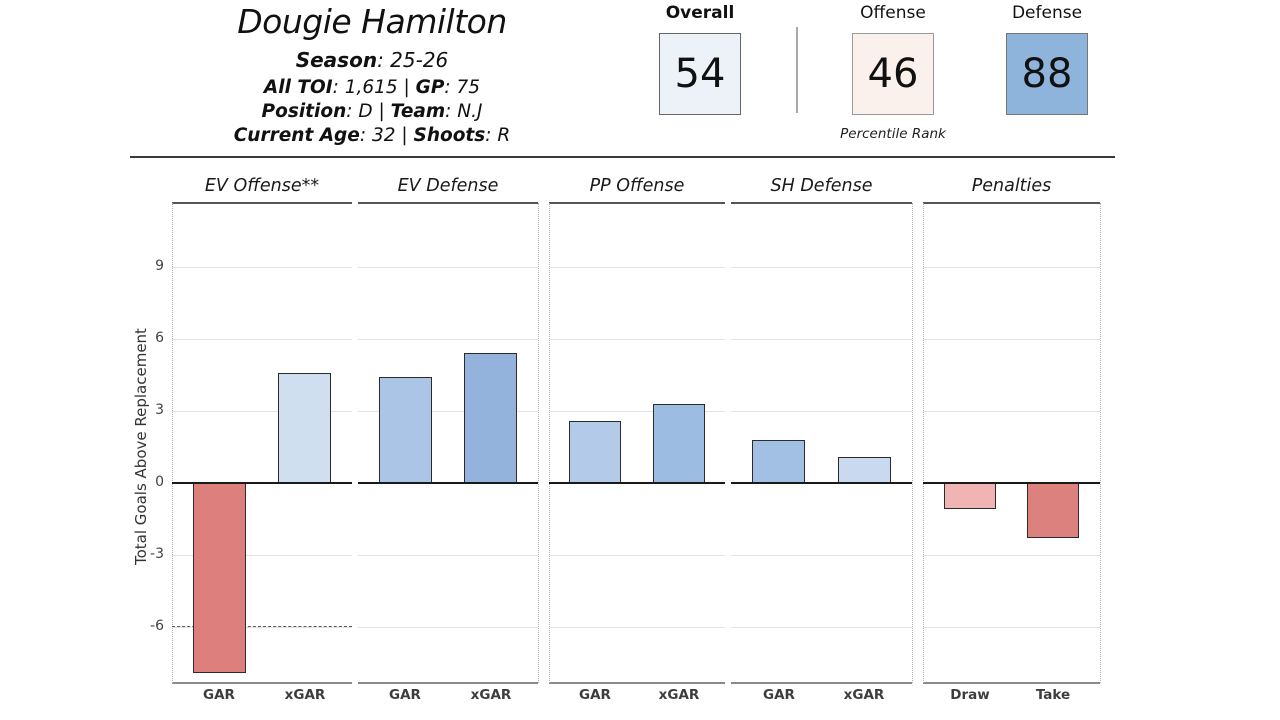 This screenshot has width=1280, height=720. Describe the element at coordinates (372, 87) in the screenshot. I see `player-info-line: All TOI: 1,615 | GP: 75` at that location.